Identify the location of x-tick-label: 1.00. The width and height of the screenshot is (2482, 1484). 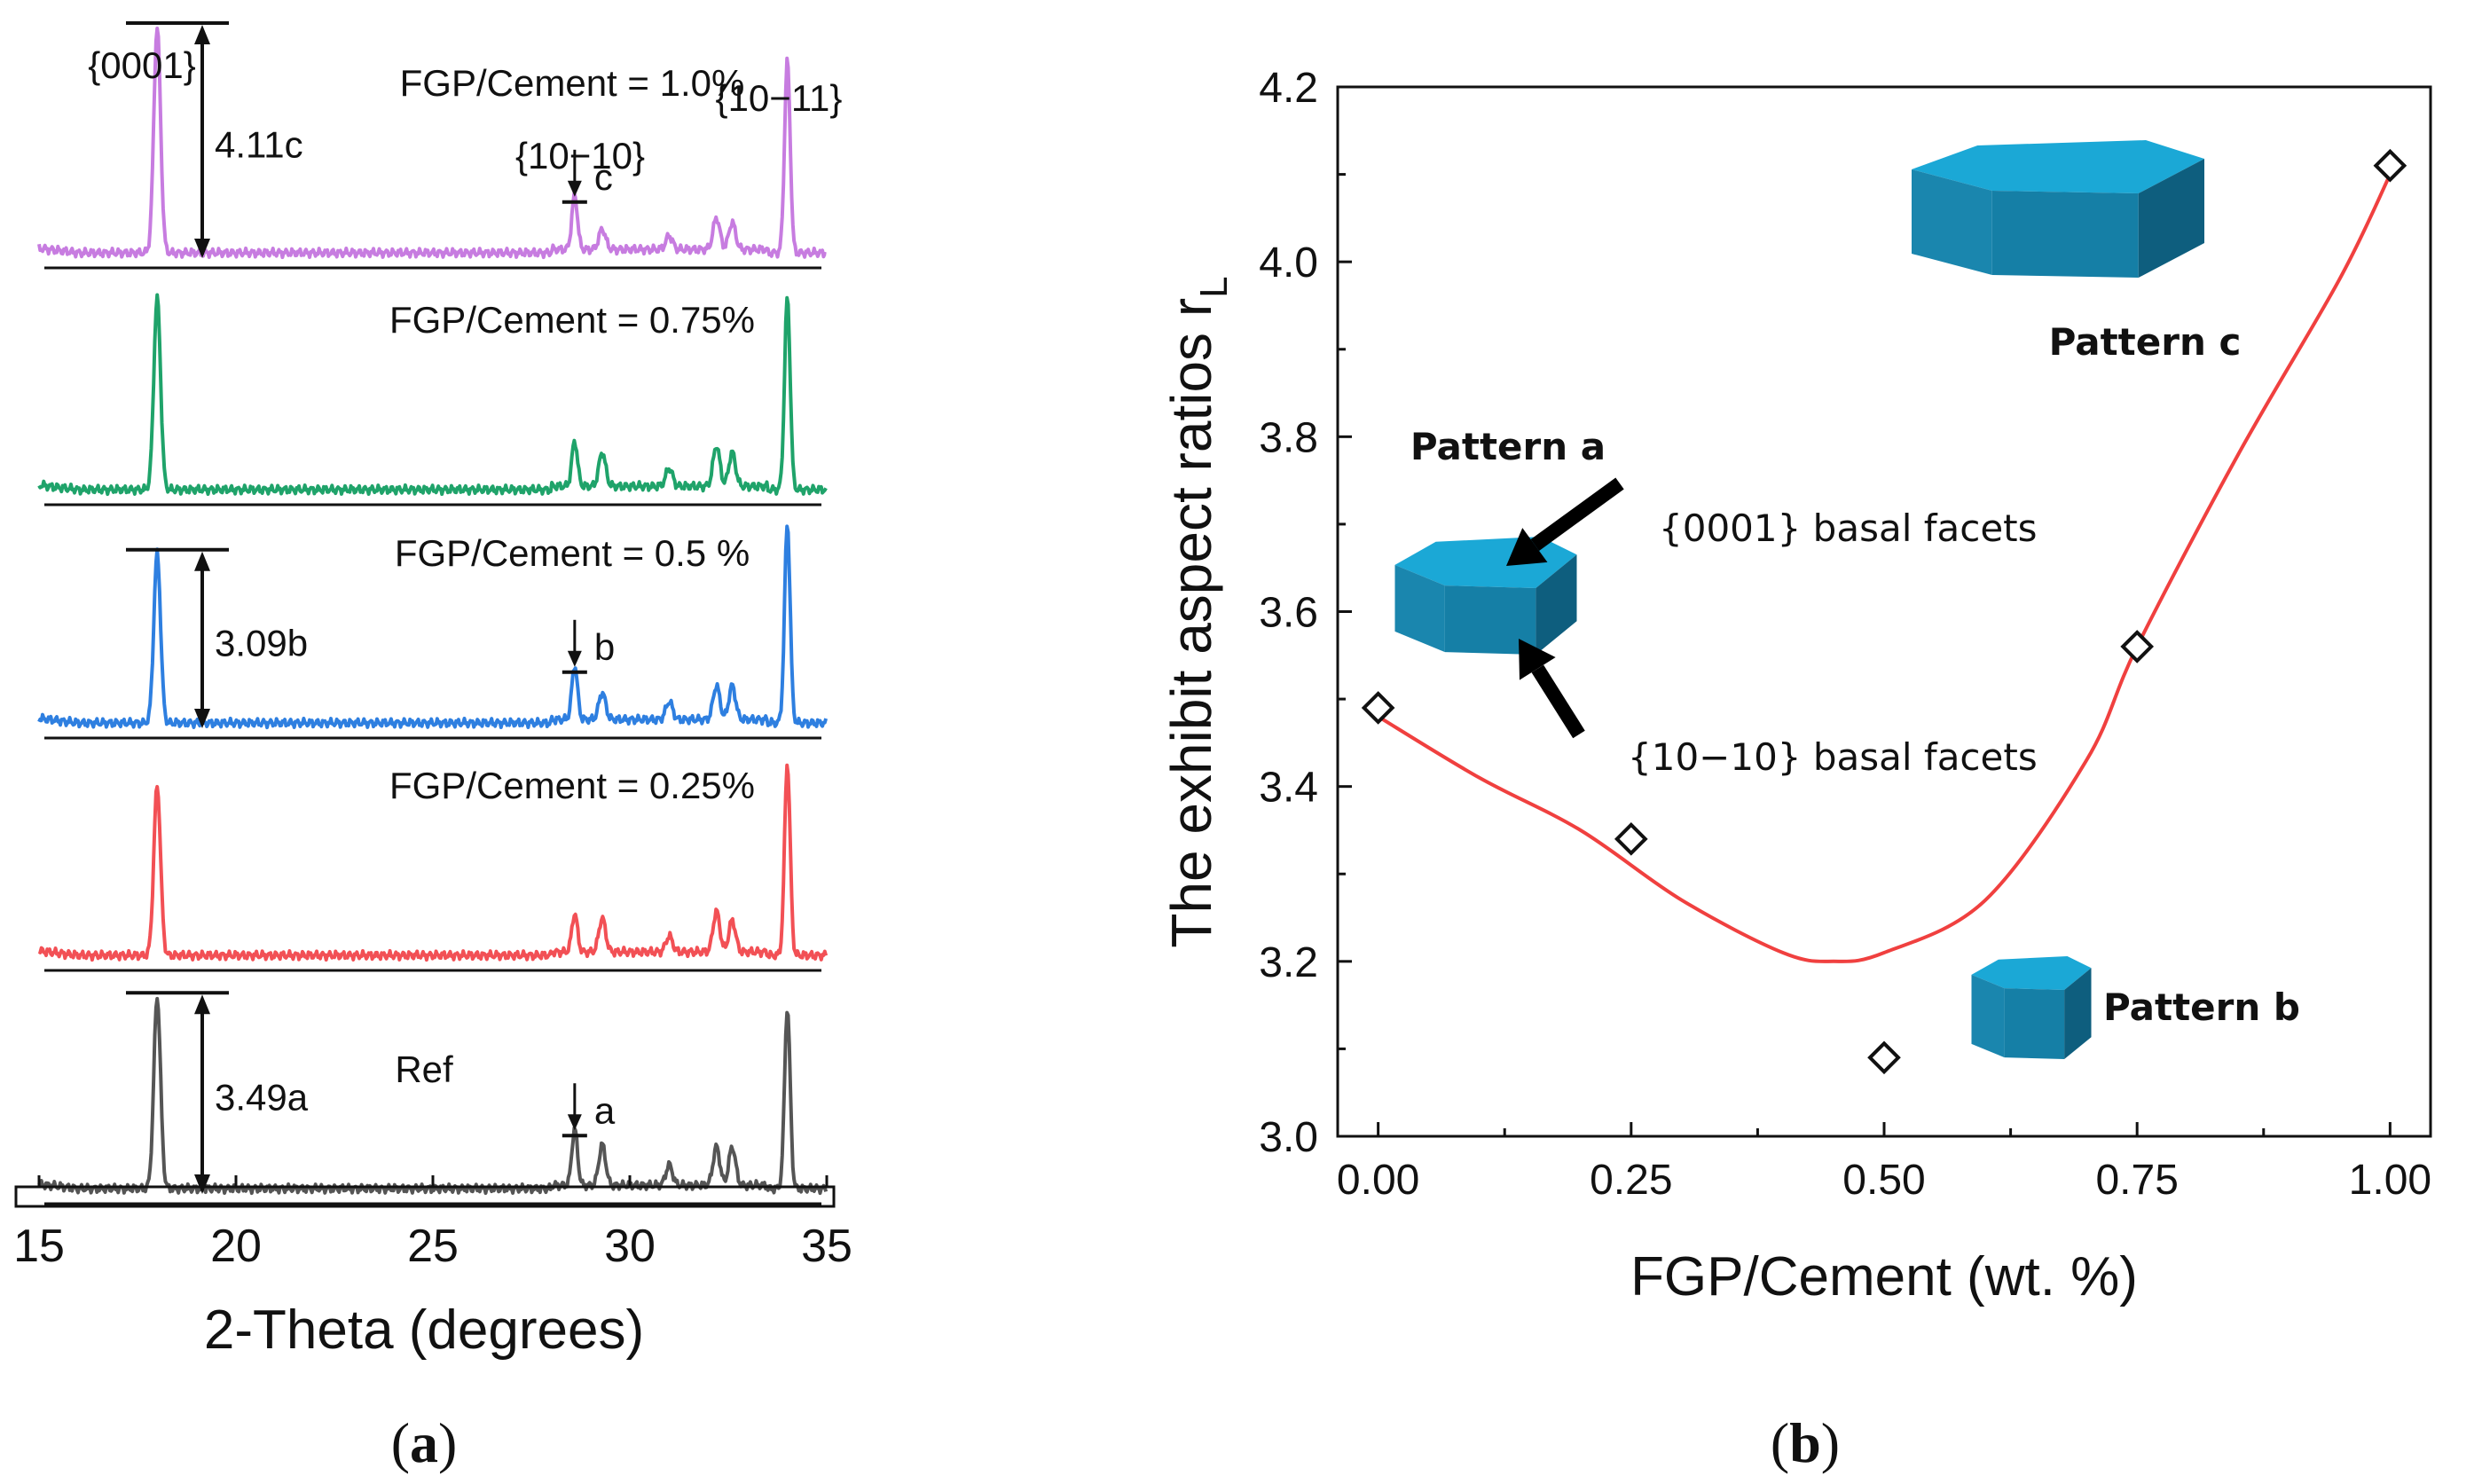
(2390, 1180).